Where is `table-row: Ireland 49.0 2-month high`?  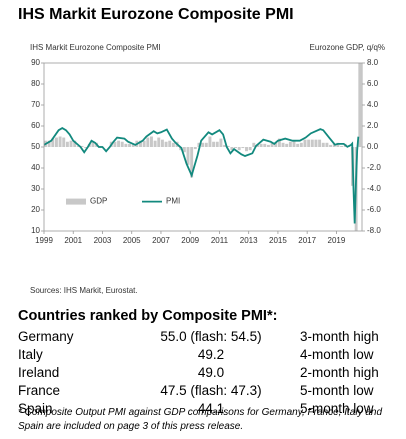
table-row: Ireland 49.0 2-month high is located at coordinates (198, 372).